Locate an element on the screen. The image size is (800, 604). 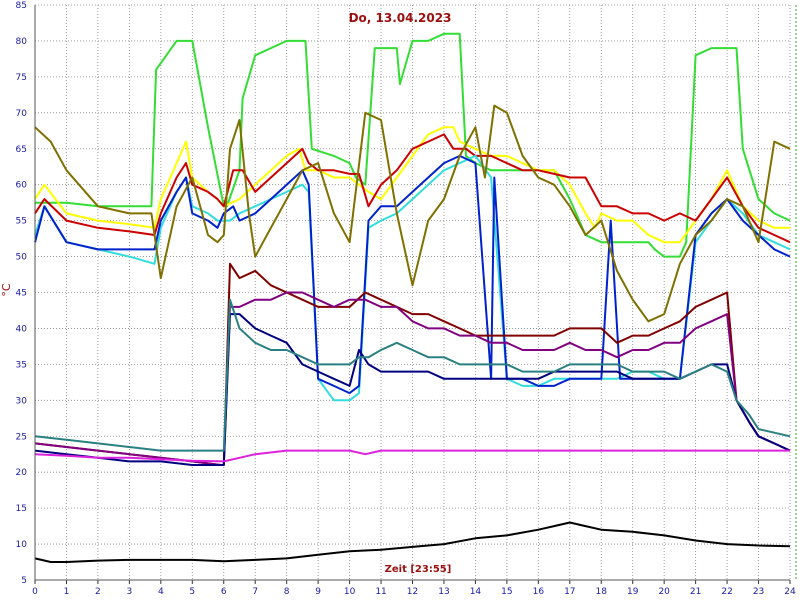
x-tick-label: 16 is located at coordinates (539, 592).